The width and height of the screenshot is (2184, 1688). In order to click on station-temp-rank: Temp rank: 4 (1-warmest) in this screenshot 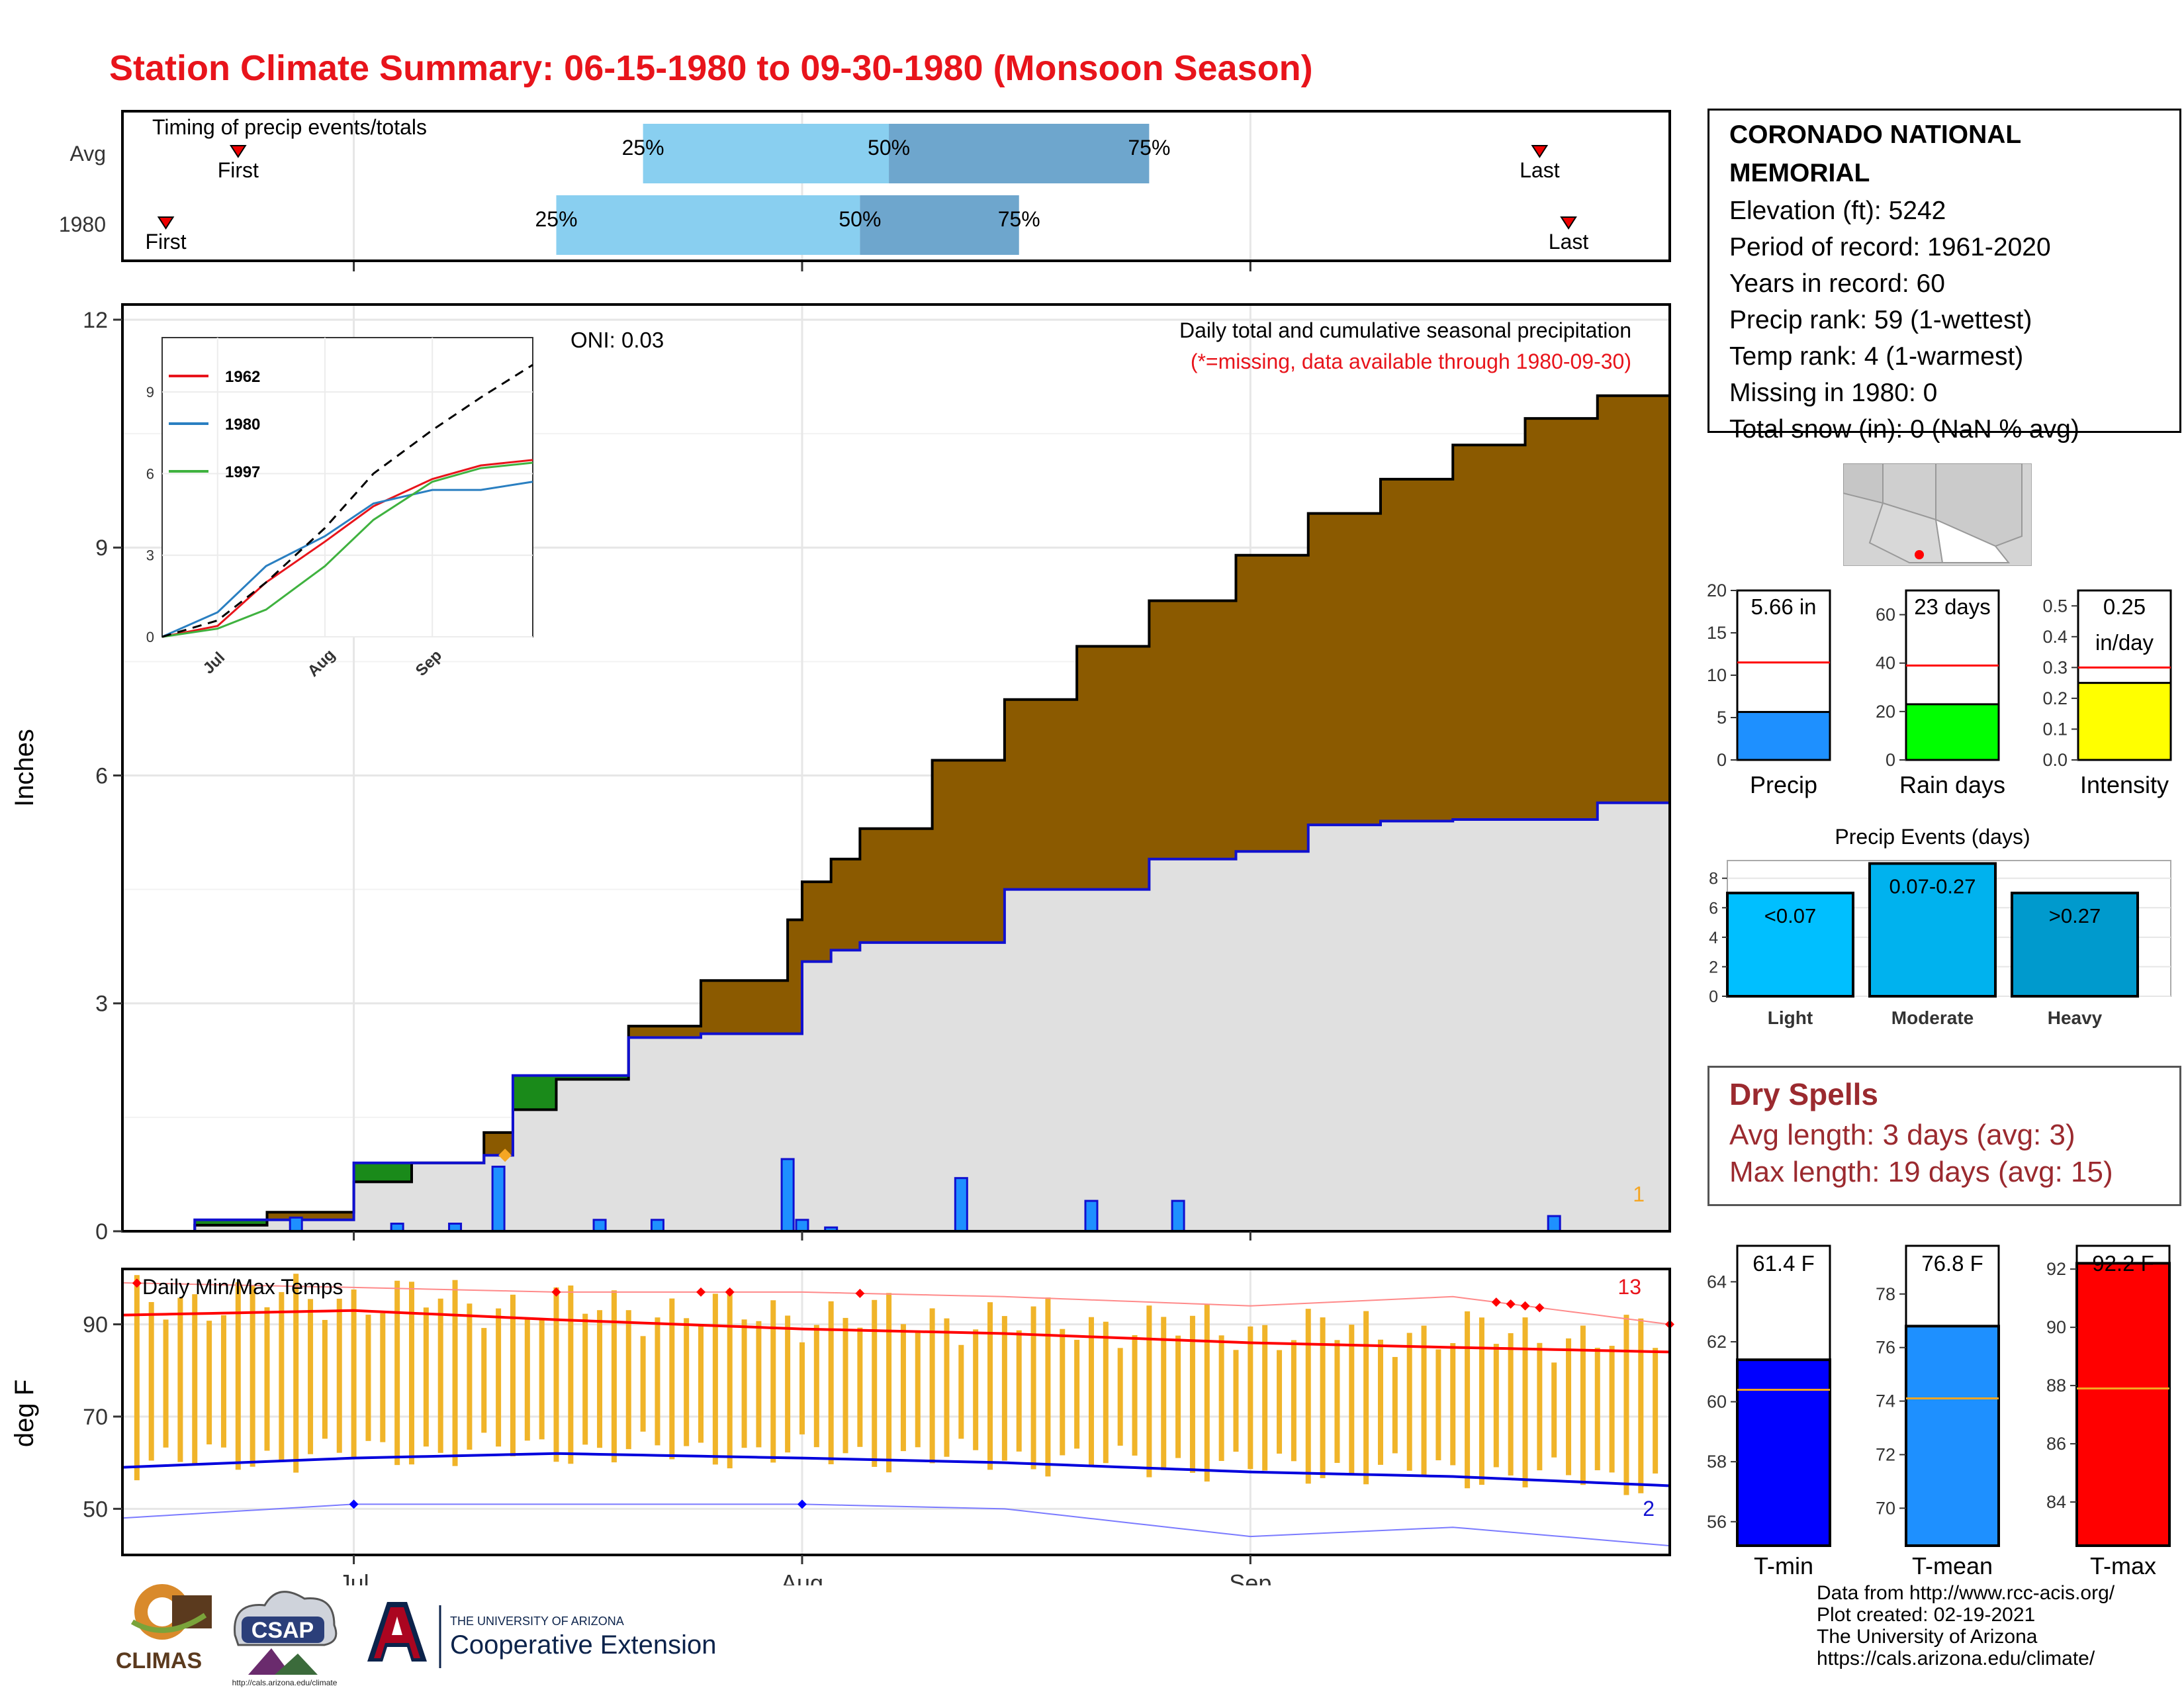, I will do `click(1877, 356)`.